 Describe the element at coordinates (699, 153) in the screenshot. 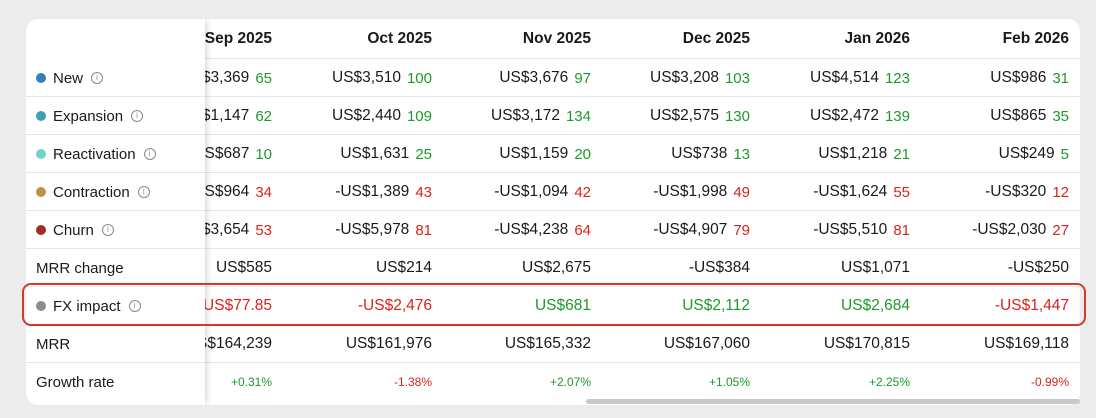

I see `amount-value: US$738` at that location.